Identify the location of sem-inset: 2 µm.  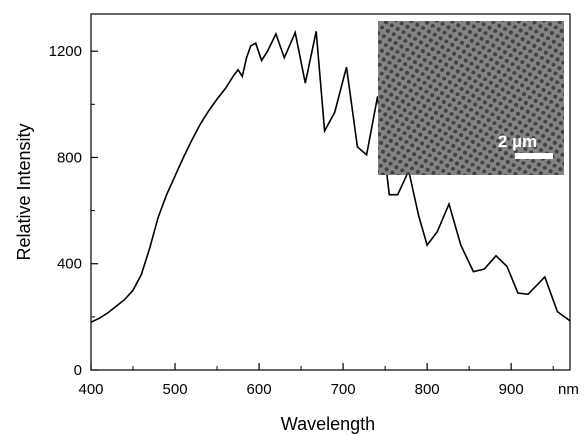
(471, 98).